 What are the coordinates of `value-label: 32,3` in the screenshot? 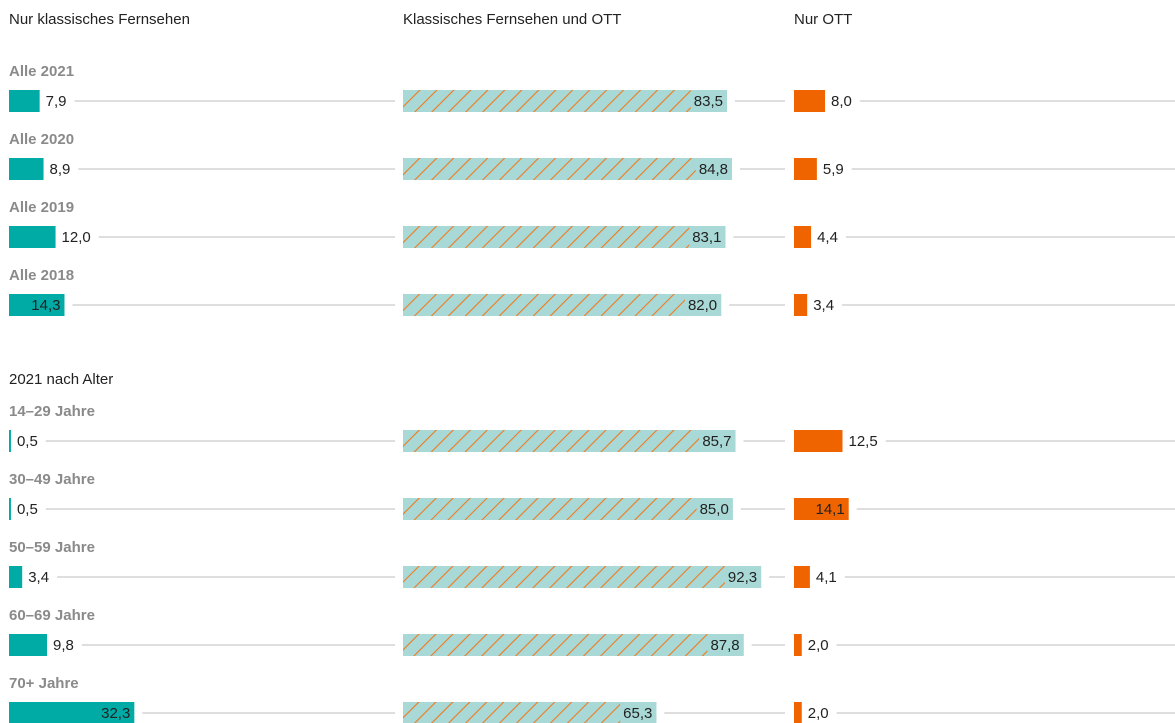 It's located at (115, 713).